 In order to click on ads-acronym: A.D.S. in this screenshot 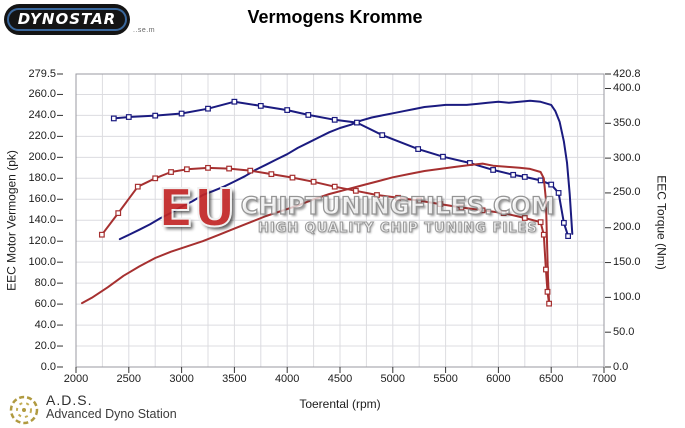, I will do `click(69, 400)`.